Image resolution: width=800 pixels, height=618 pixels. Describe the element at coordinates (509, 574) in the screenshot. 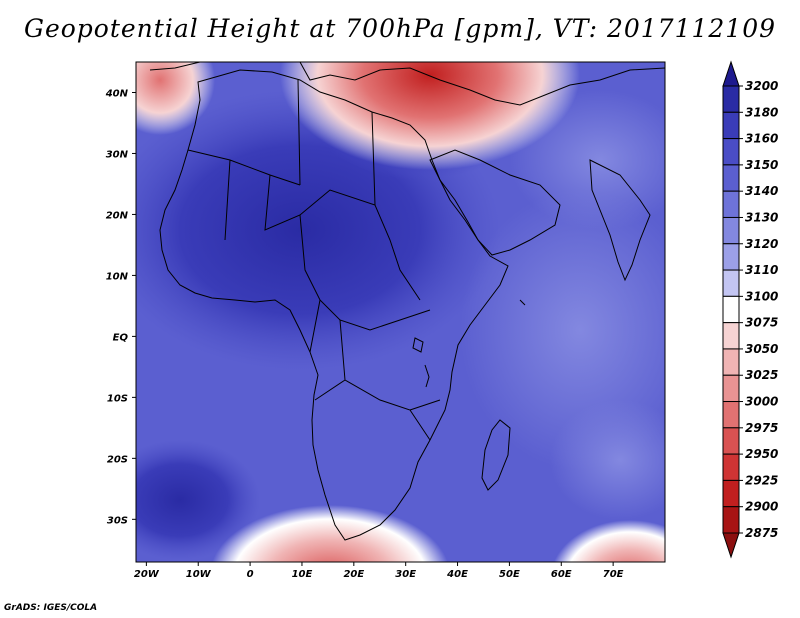

I see `lon-tick-label: 50E` at that location.